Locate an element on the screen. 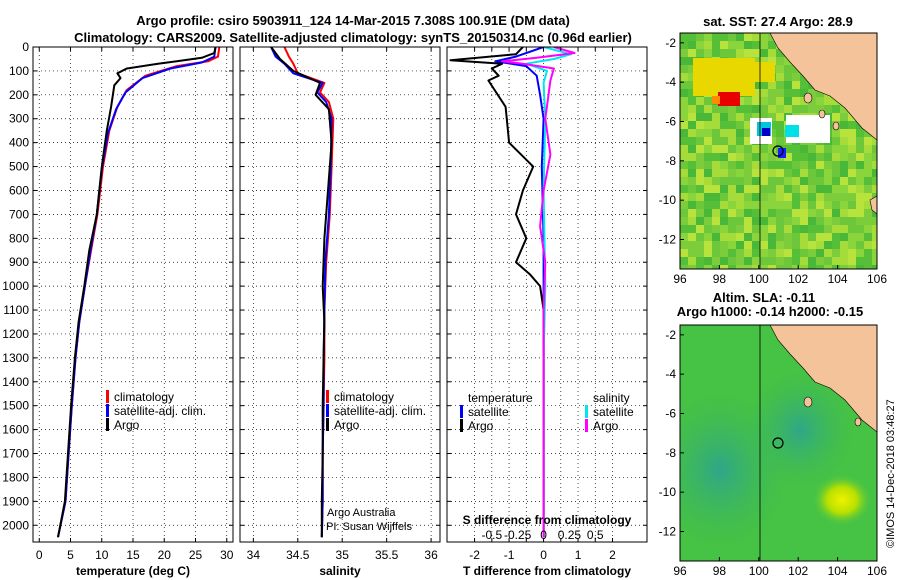 The height and width of the screenshot is (580, 900). sst-map-xtick-label: 98 is located at coordinates (720, 279).